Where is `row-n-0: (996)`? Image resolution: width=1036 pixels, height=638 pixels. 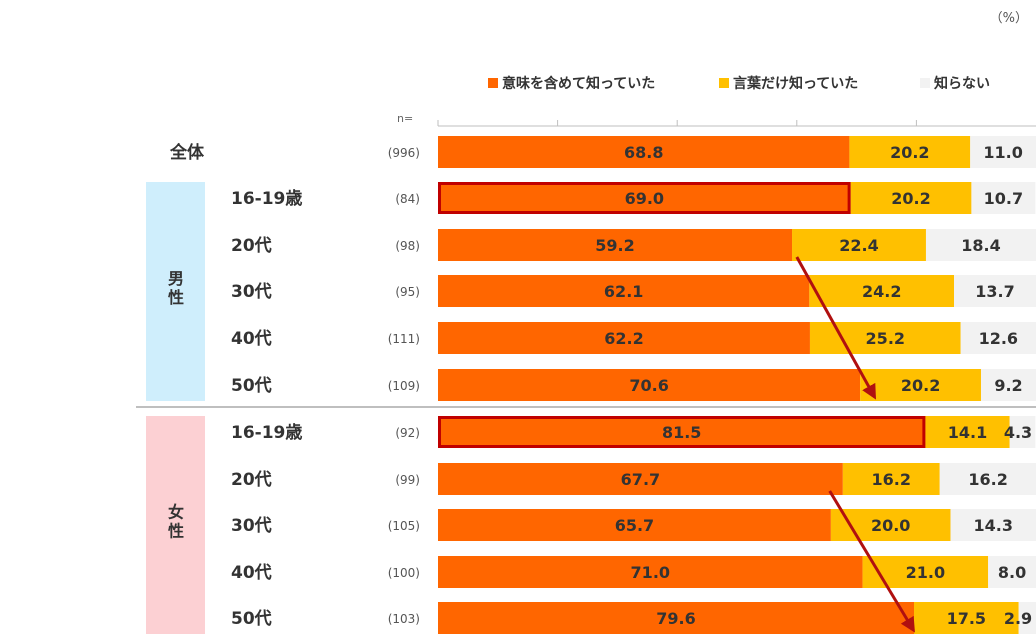 row-n-0: (996) is located at coordinates (404, 153).